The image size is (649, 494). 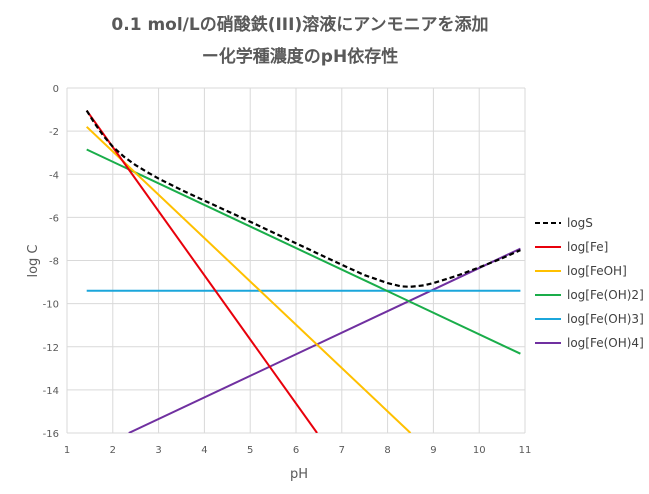 I want to click on x-tick-label: 10, so click(x=479, y=450).